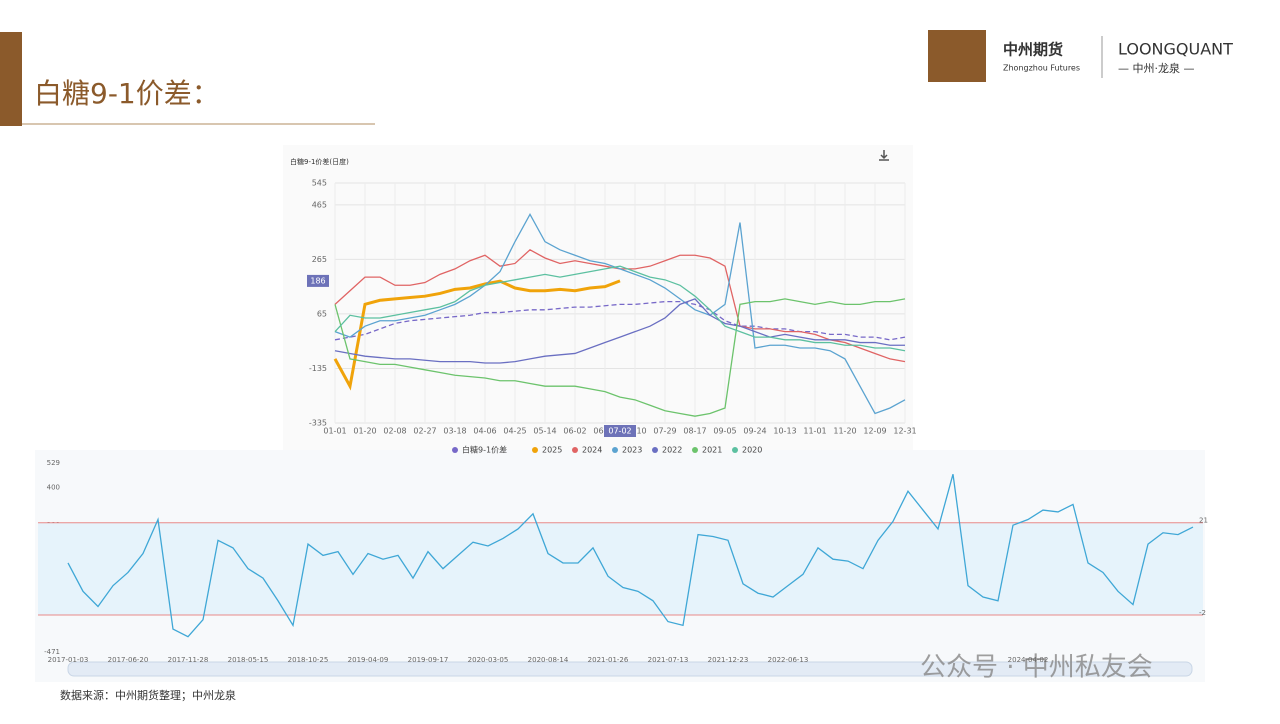 The width and height of the screenshot is (1280, 724). Describe the element at coordinates (874, 431) in the screenshot. I see `x-tick-label: 12-09` at that location.